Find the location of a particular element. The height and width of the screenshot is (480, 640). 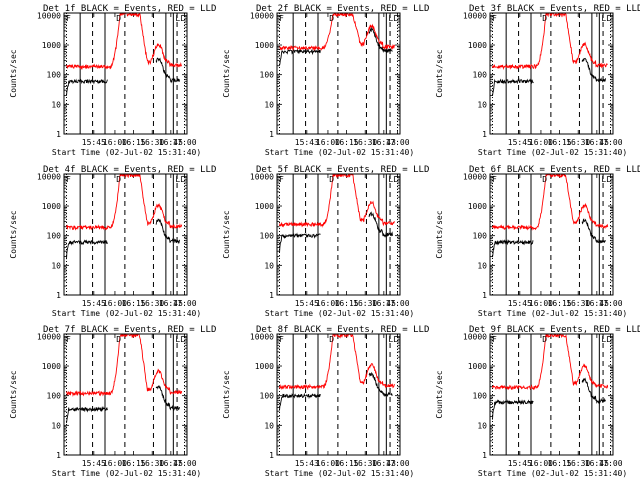

panel-title: Det 1f BLACK = Events, RED = LLD is located at coordinates (129, 9).